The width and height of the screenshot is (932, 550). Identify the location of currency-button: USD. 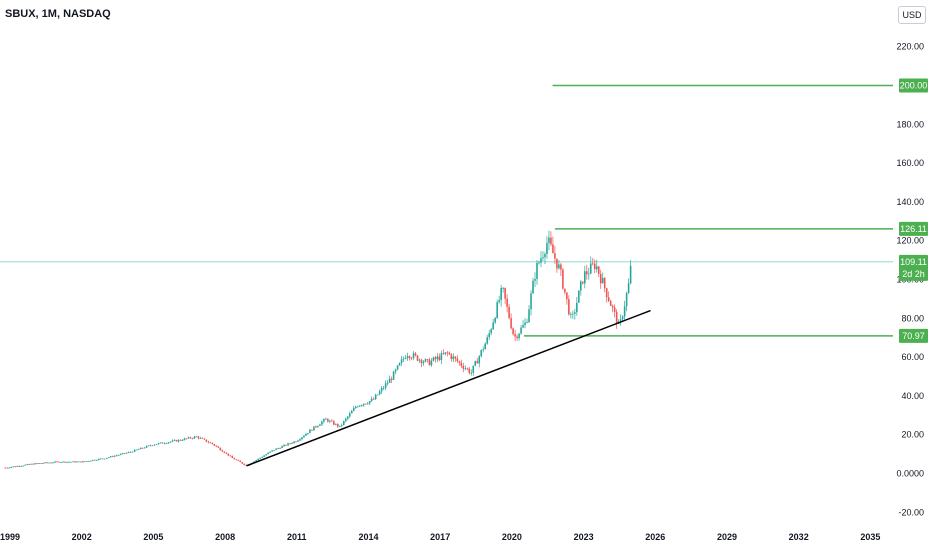
(912, 15).